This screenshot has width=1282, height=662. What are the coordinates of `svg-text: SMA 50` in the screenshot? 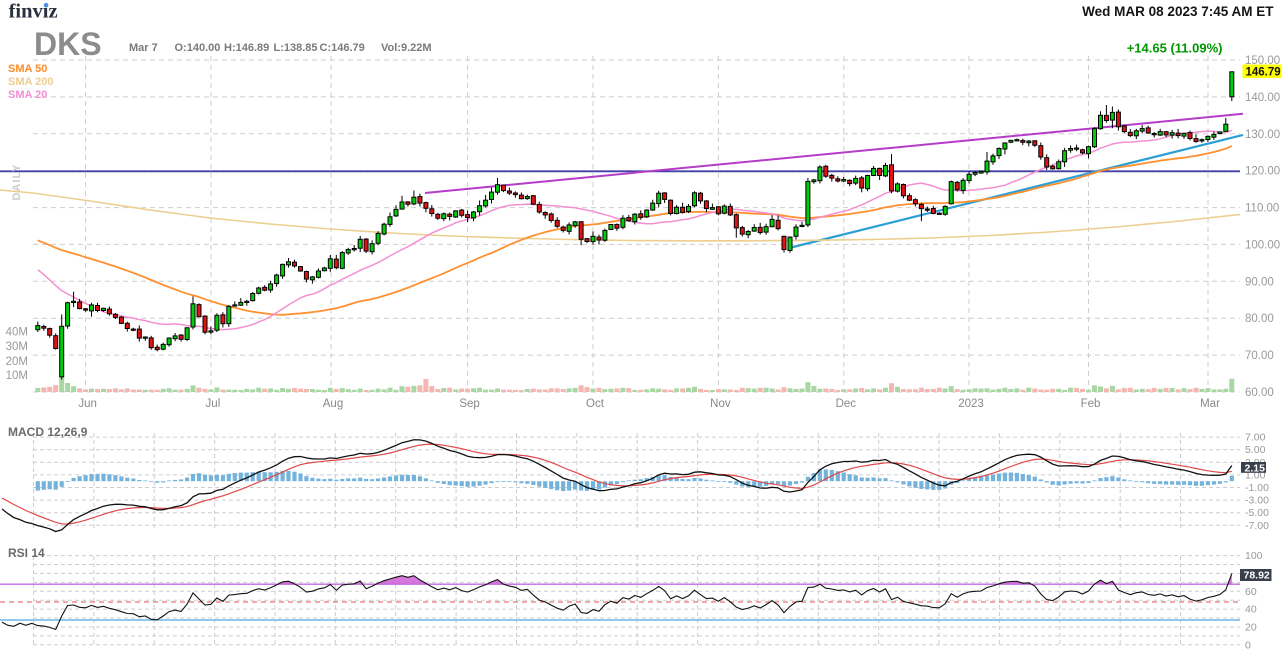 It's located at (27, 69).